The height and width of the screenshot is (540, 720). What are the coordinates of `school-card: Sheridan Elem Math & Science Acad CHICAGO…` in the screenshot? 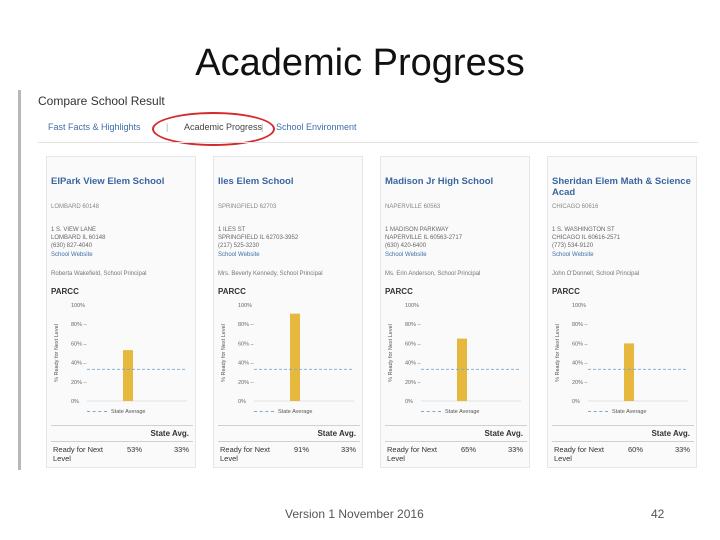 It's located at (622, 312).